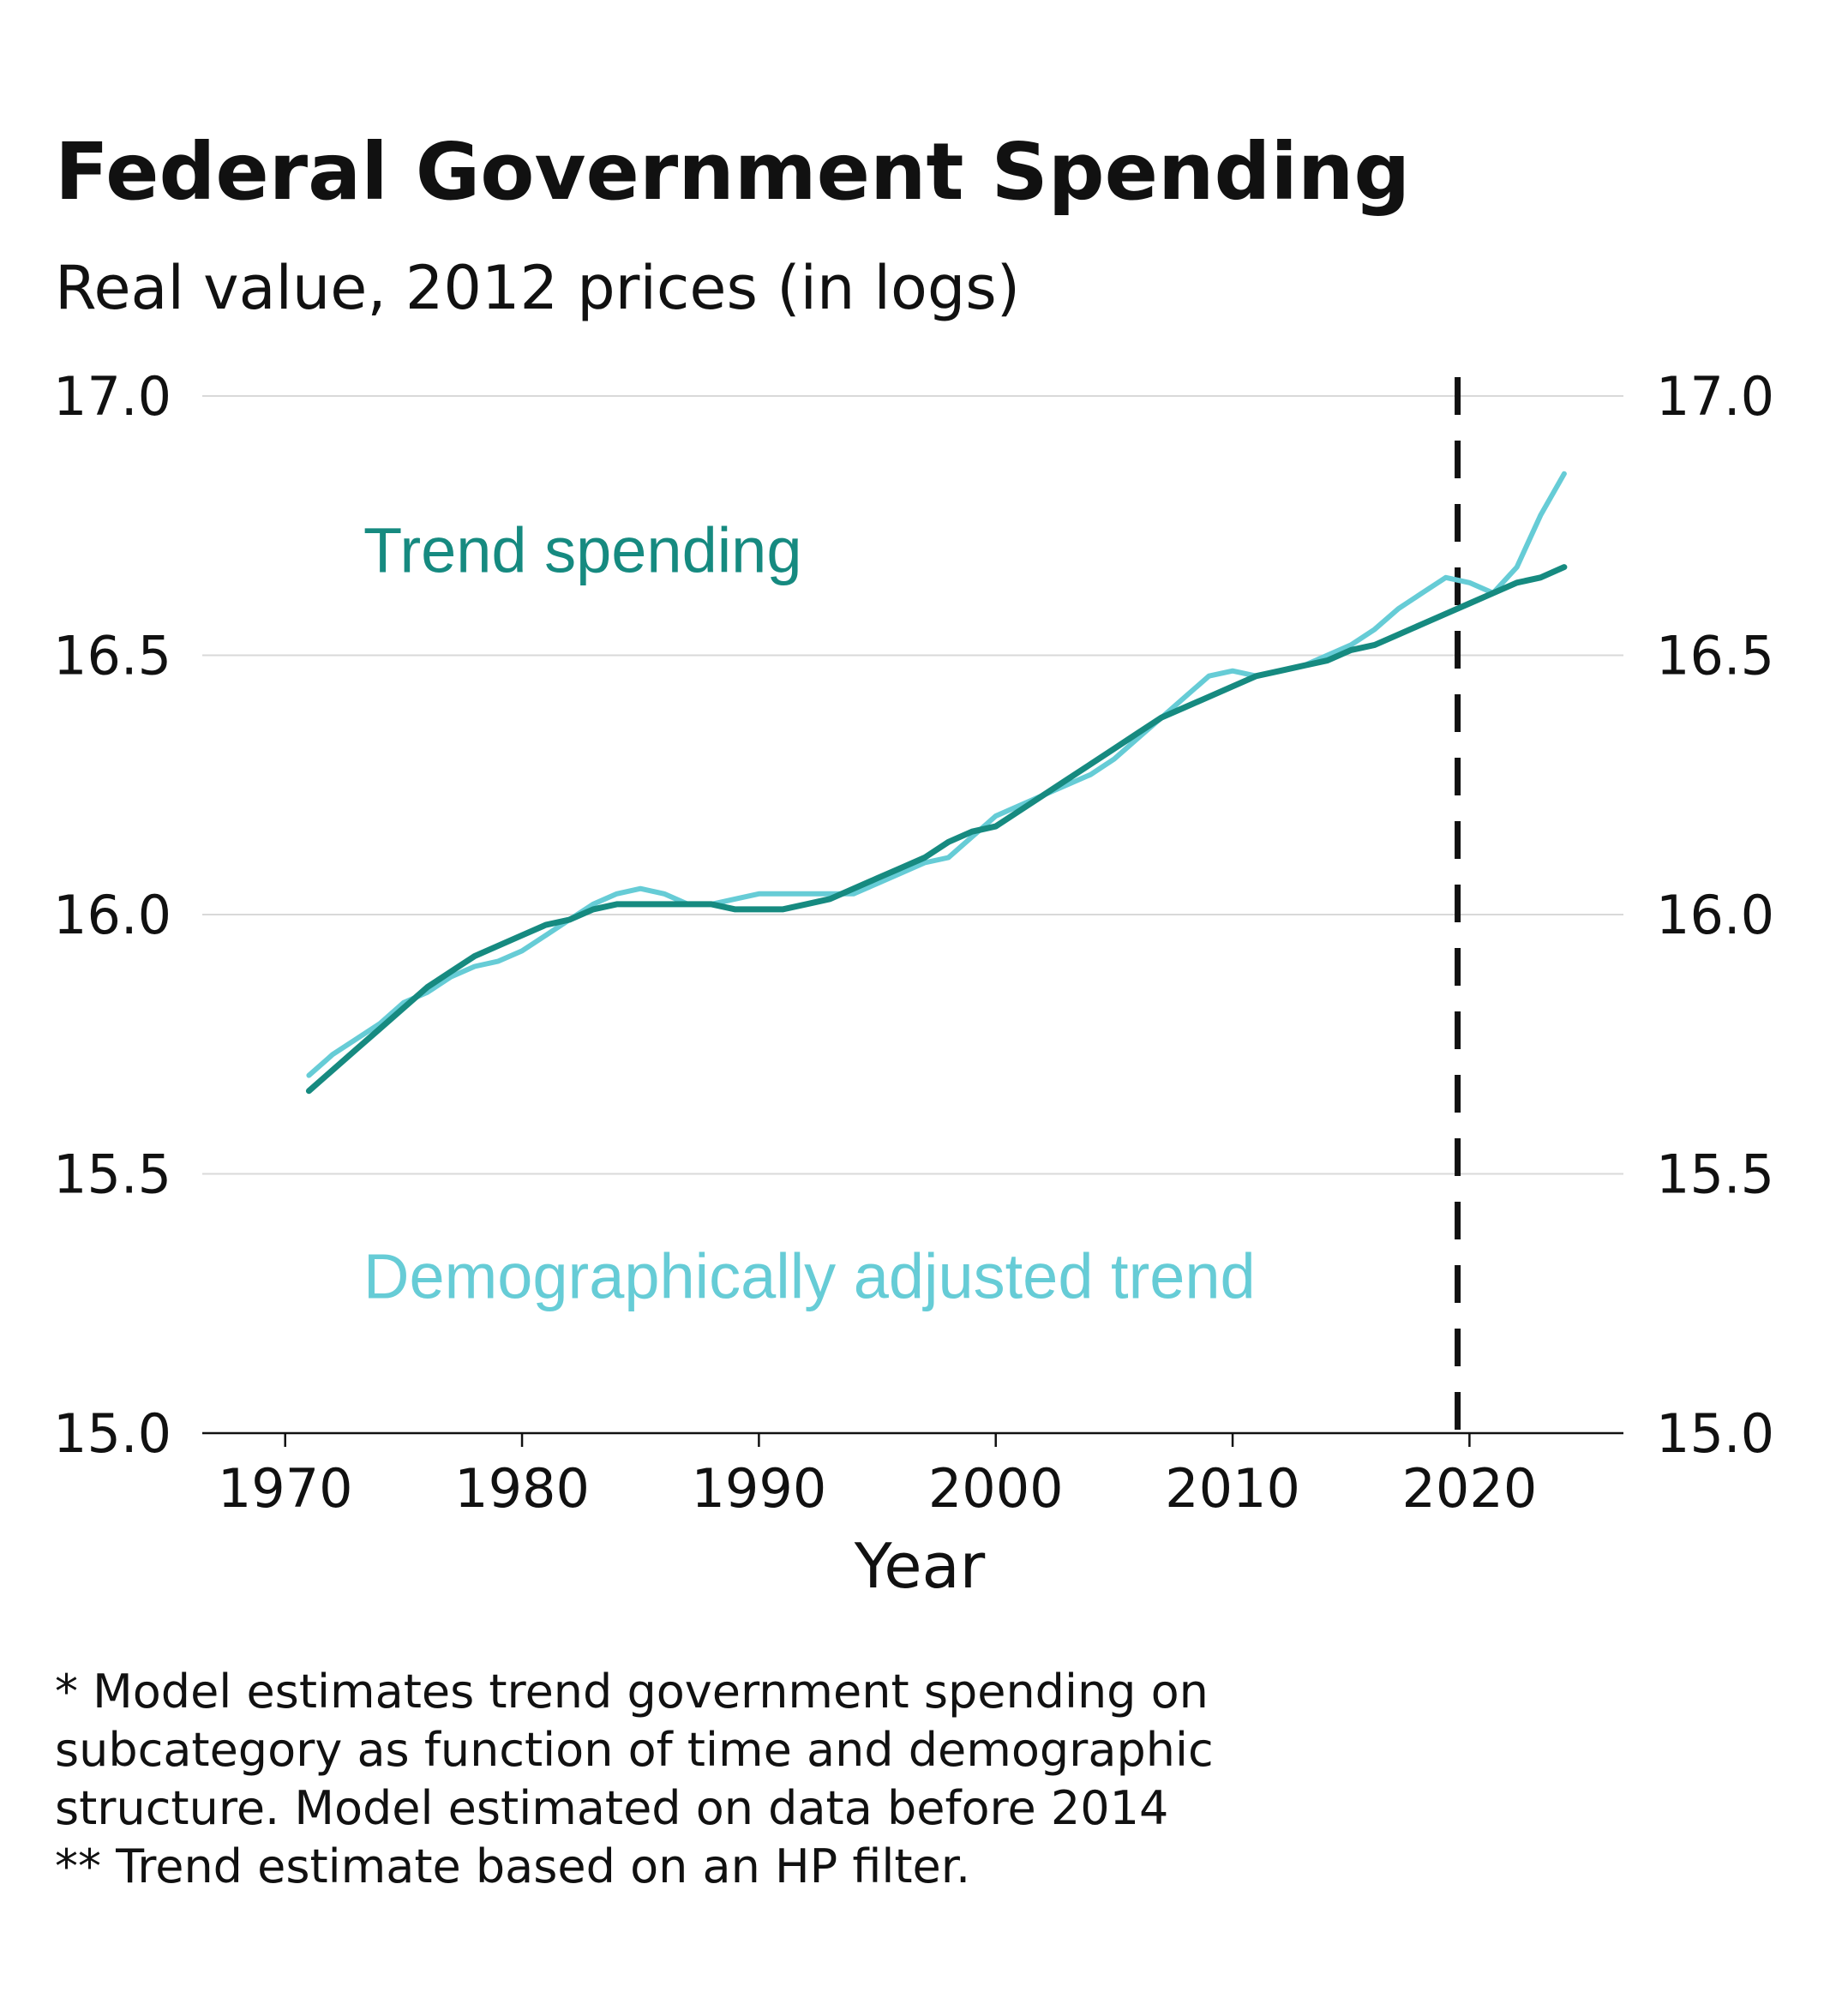 Image resolution: width=1824 pixels, height=2016 pixels. What do you see at coordinates (112, 1433) in the screenshot?
I see `y-tick-label-left: 15.0` at bounding box center [112, 1433].